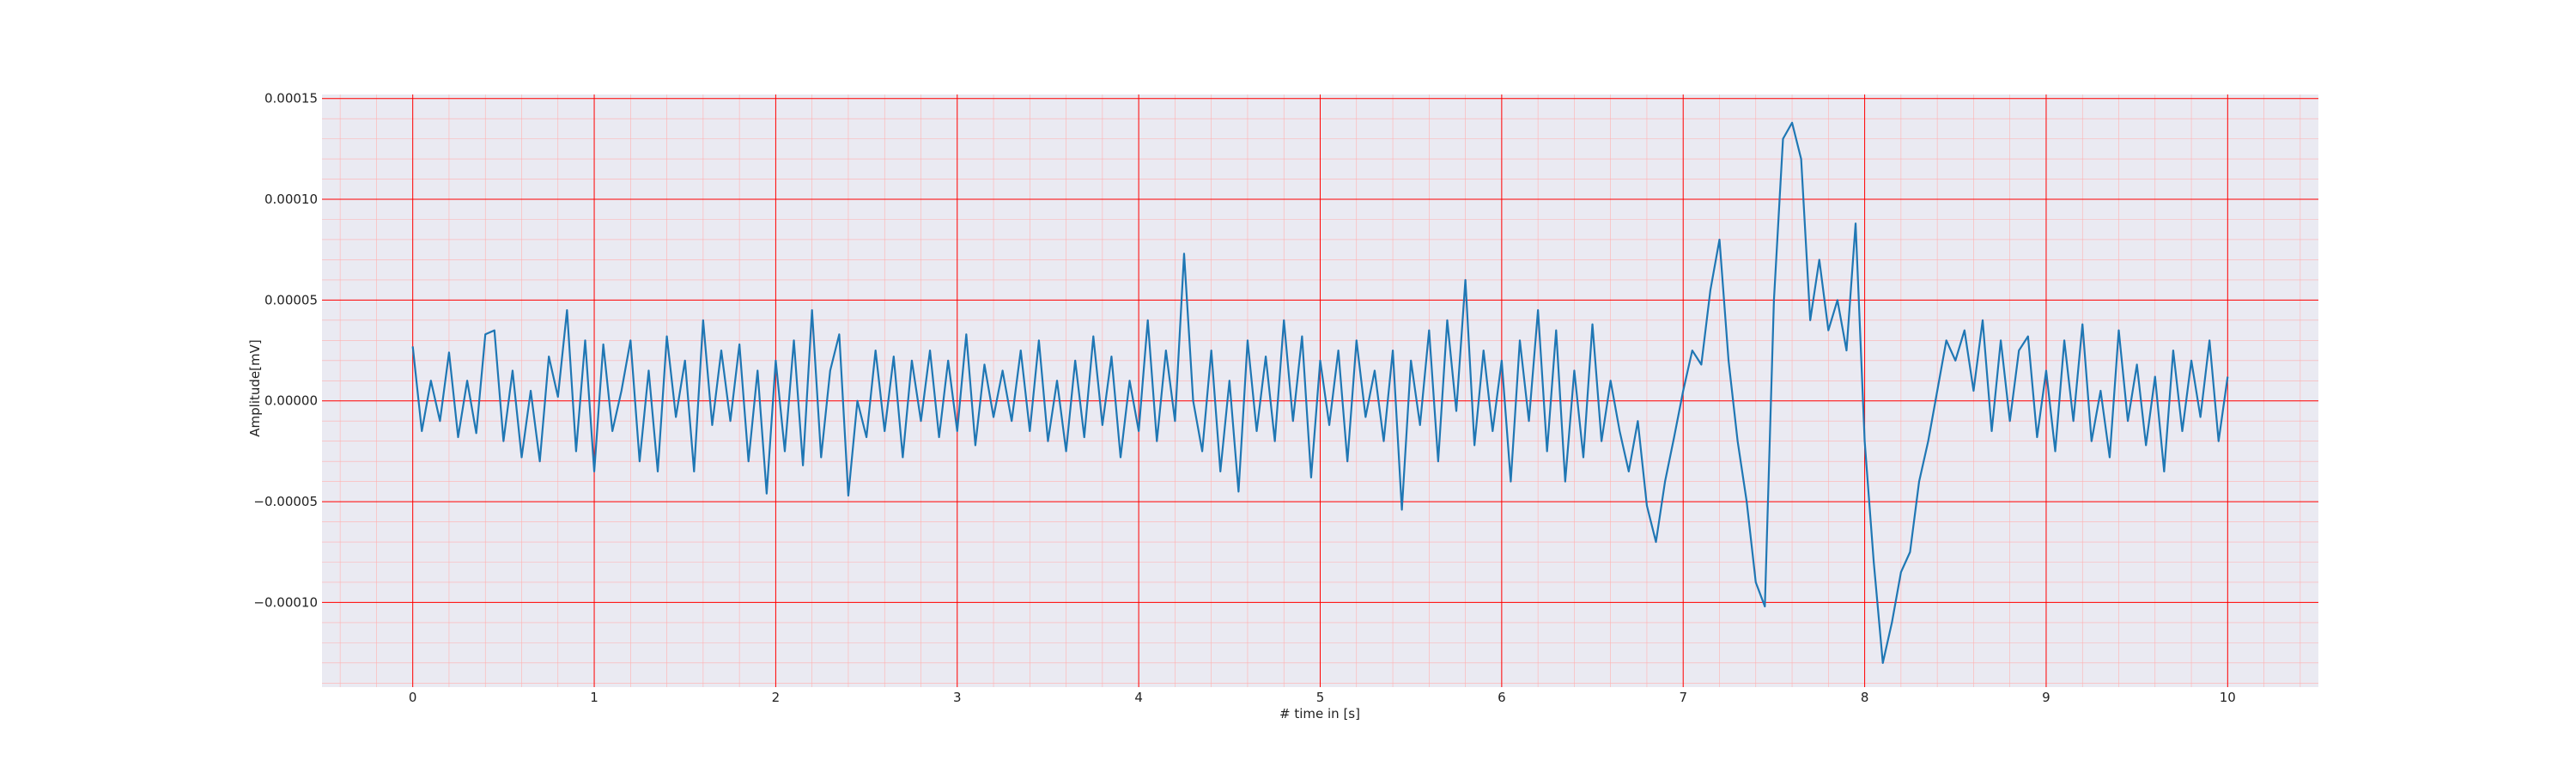  What do you see at coordinates (1138, 697) in the screenshot?
I see `x-tick-label: 4` at bounding box center [1138, 697].